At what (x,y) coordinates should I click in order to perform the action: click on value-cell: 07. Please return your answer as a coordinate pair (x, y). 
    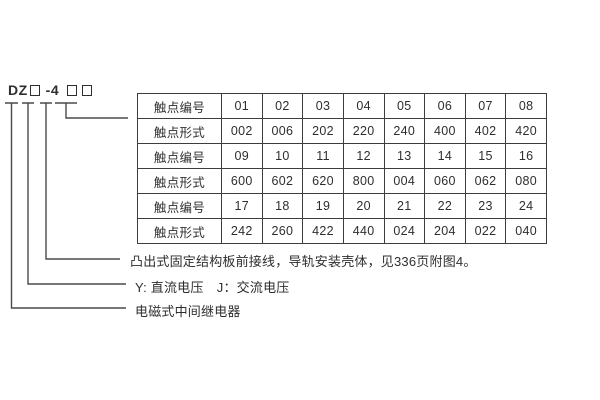
    Looking at the image, I should click on (485, 106).